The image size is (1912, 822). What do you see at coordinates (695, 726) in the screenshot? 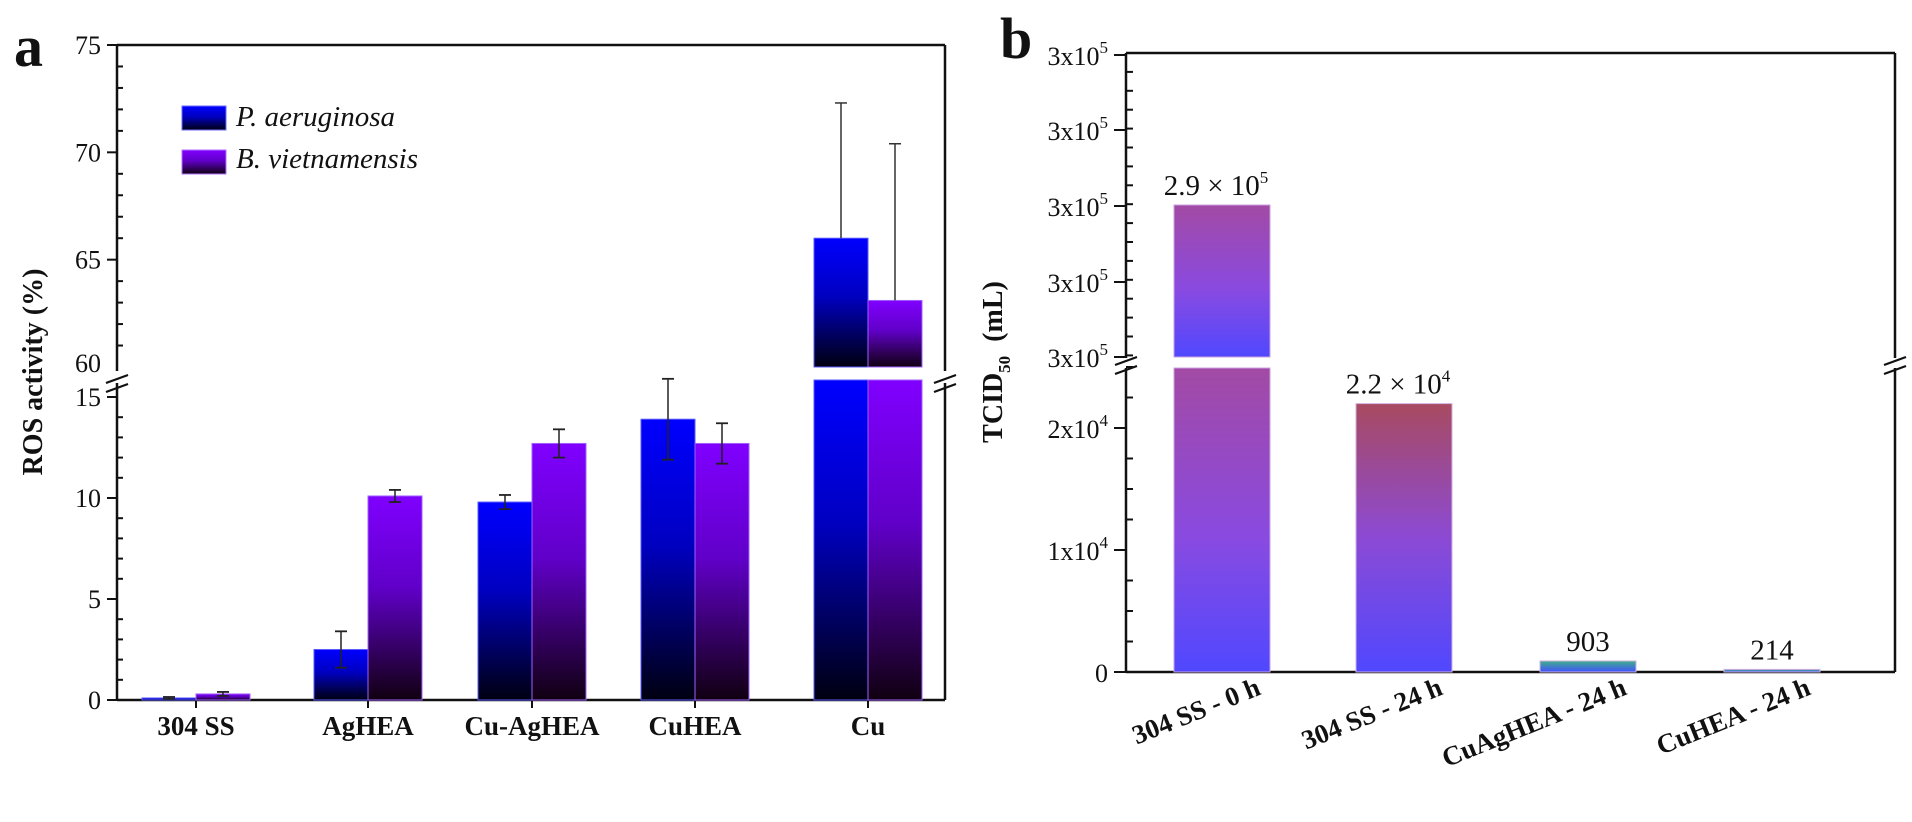
I see `x-tick-label-a: CuHEA` at bounding box center [695, 726].